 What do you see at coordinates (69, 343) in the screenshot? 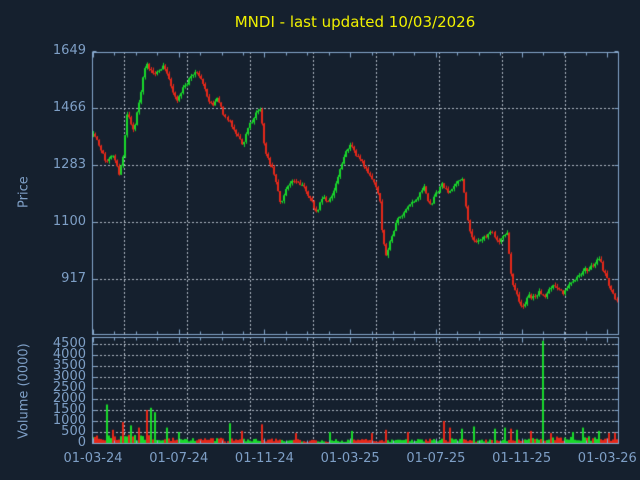
I see `volume-tick-label: 4500` at bounding box center [69, 343].